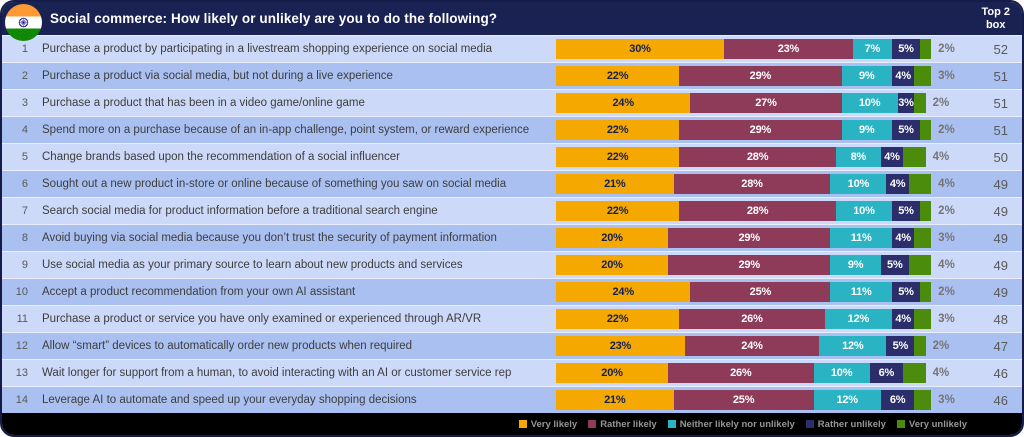 The image size is (1024, 437). I want to click on stacked-bar: 22% 28% 10% 5%, so click(744, 211).